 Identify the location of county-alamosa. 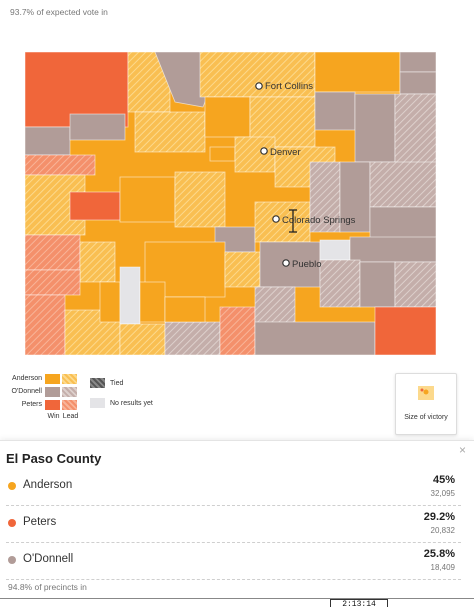
(185, 309).